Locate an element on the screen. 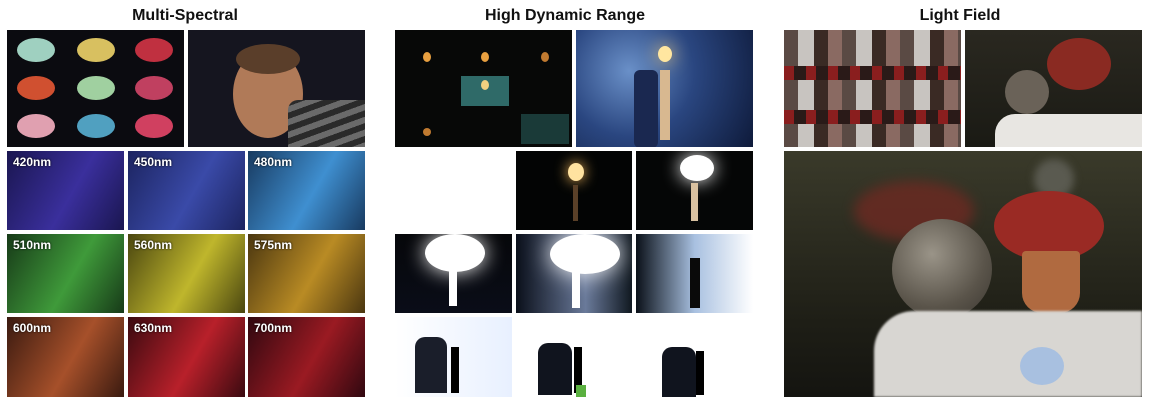 Image resolution: width=1152 pixels, height=406 pixels. band-tile-700: 700nm is located at coordinates (306, 357).